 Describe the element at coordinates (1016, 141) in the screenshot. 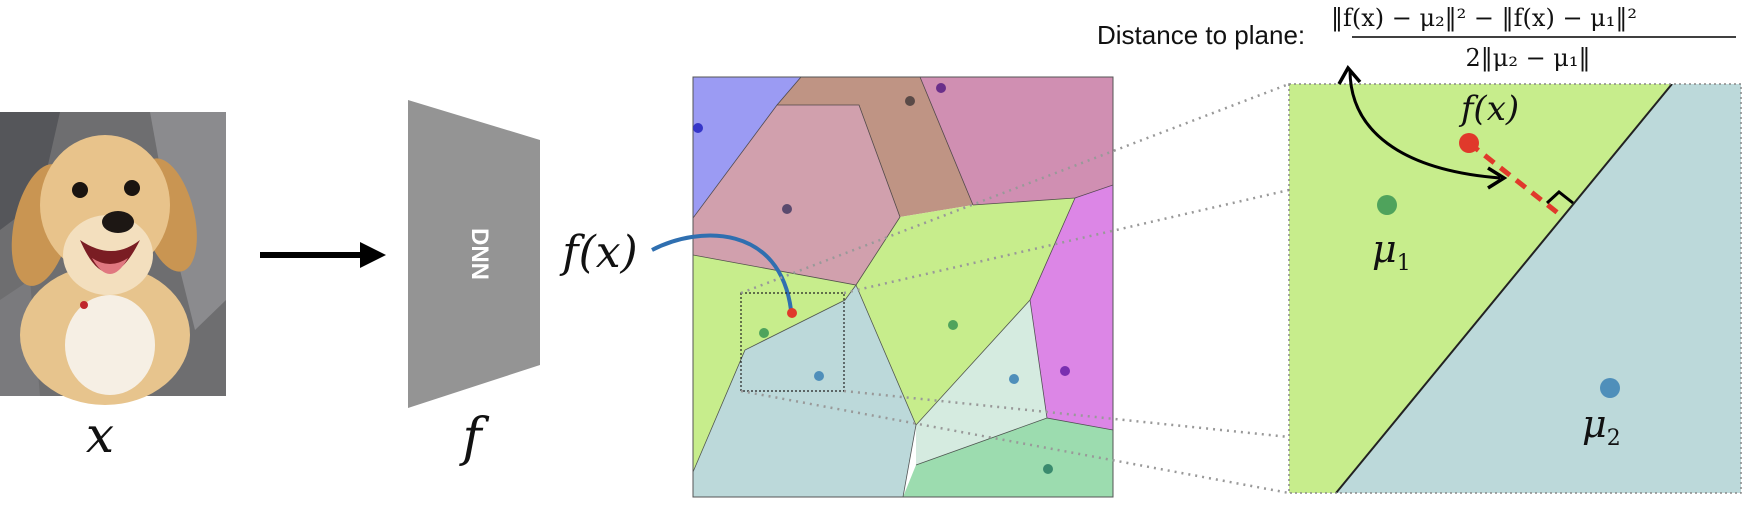

I see `region-rose` at that location.